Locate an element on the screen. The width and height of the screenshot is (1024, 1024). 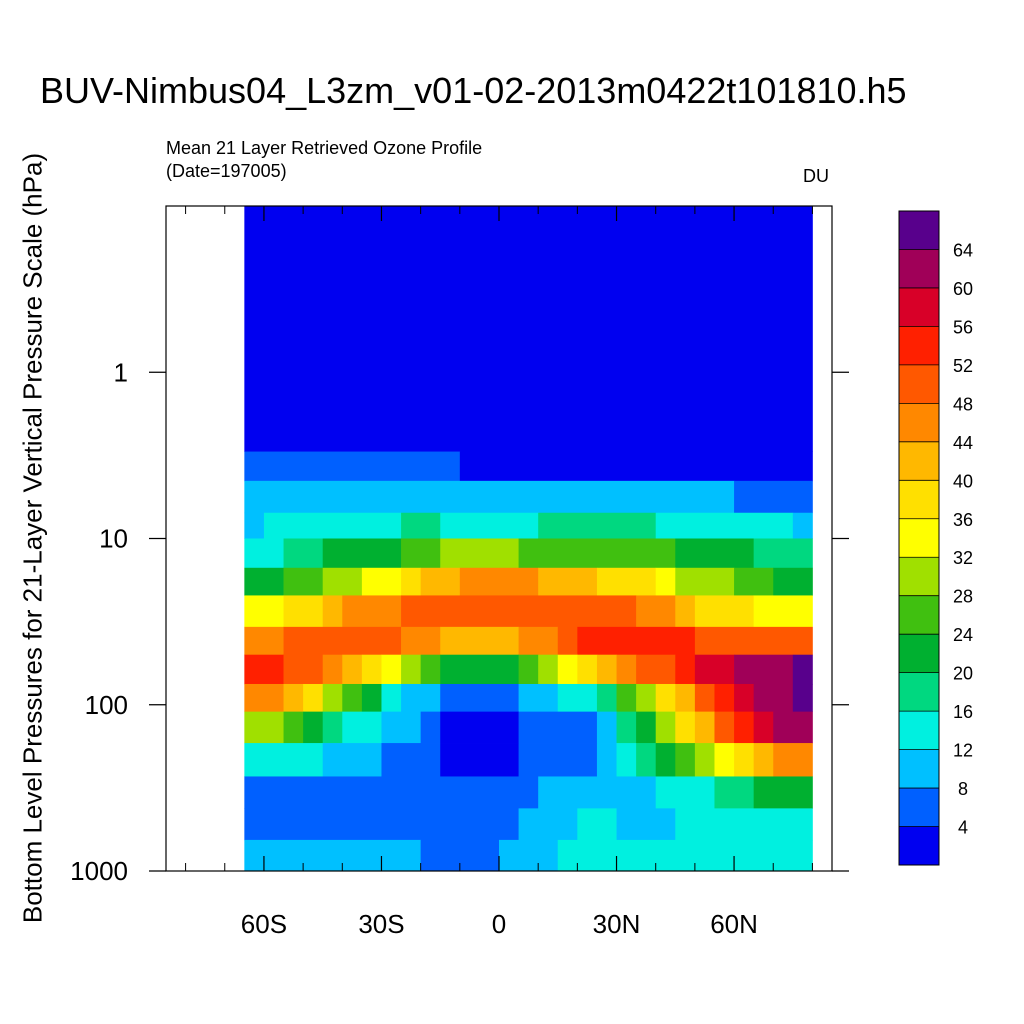
colorbar-label: 48 is located at coordinates (963, 404).